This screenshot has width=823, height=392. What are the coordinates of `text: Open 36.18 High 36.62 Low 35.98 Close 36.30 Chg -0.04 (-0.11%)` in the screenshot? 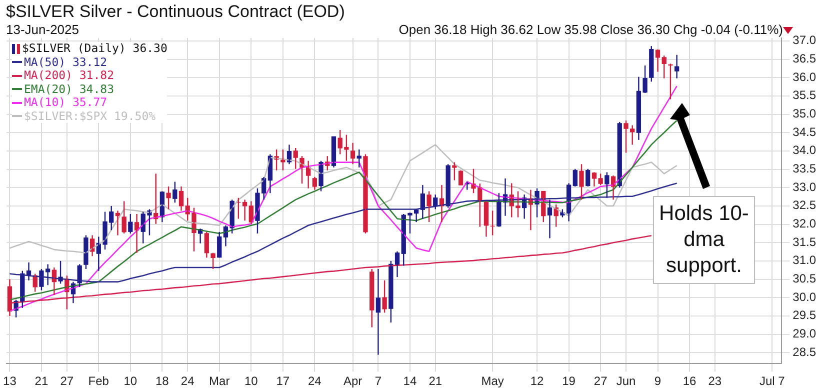 It's located at (590, 29).